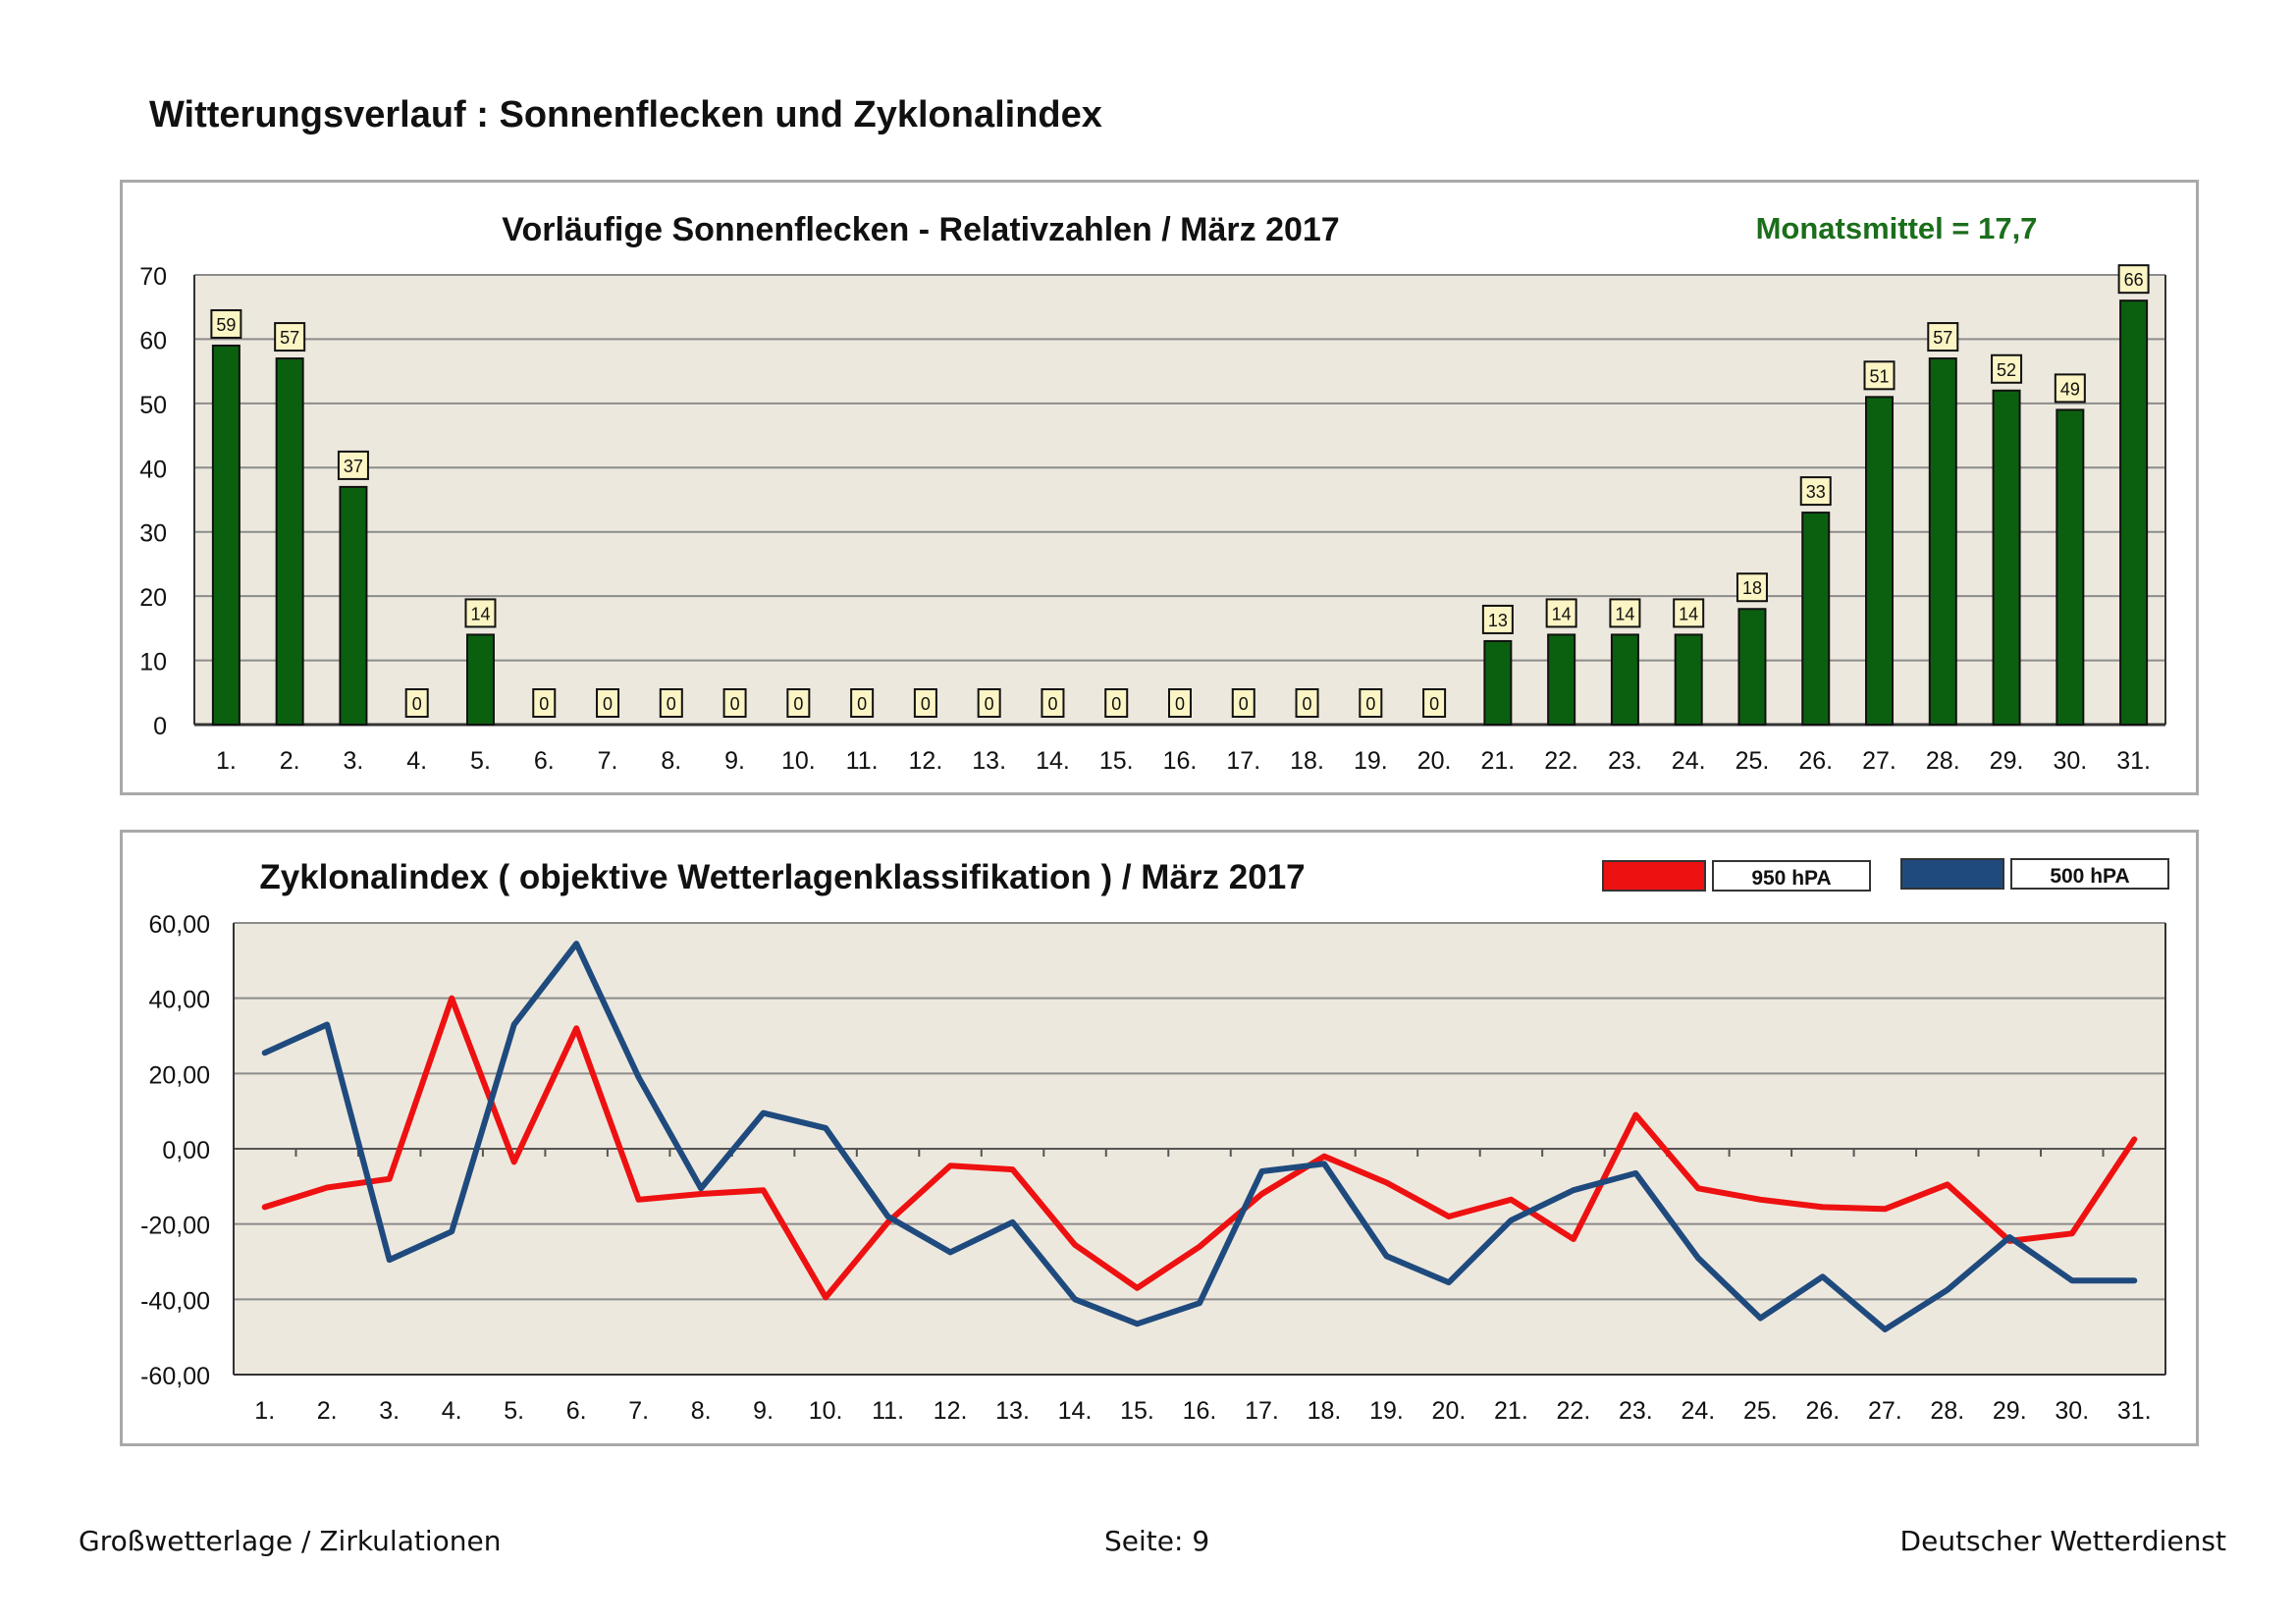  What do you see at coordinates (226, 325) in the screenshot?
I see `data-label: 59` at bounding box center [226, 325].